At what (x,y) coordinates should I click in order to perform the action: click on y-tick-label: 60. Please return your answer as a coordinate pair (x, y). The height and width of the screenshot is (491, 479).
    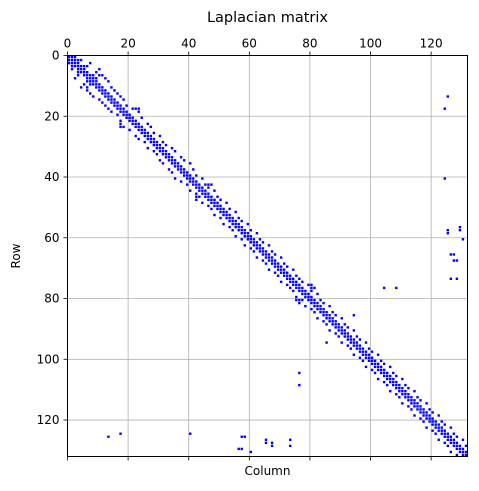
    Looking at the image, I should click on (51, 238).